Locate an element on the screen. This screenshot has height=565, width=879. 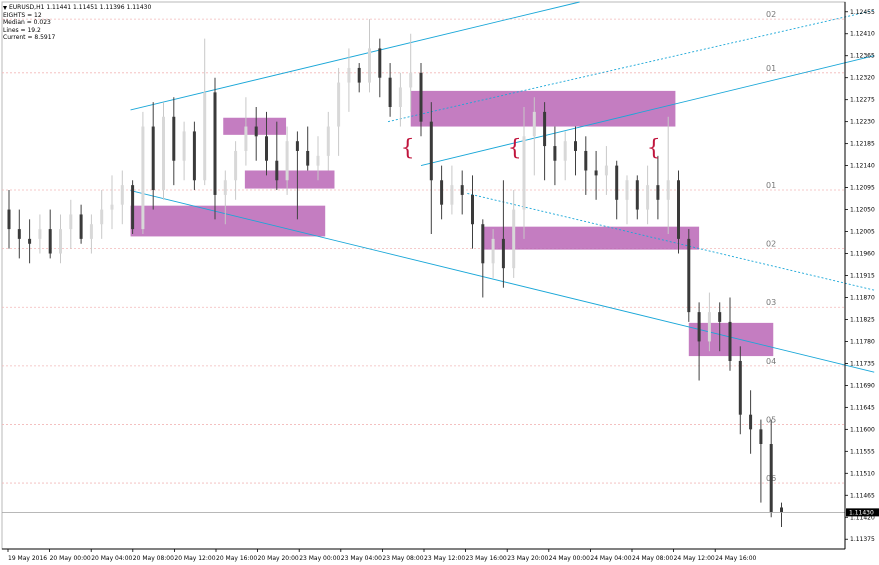
x-tick-label: 19 May 2016 is located at coordinates (27, 558).